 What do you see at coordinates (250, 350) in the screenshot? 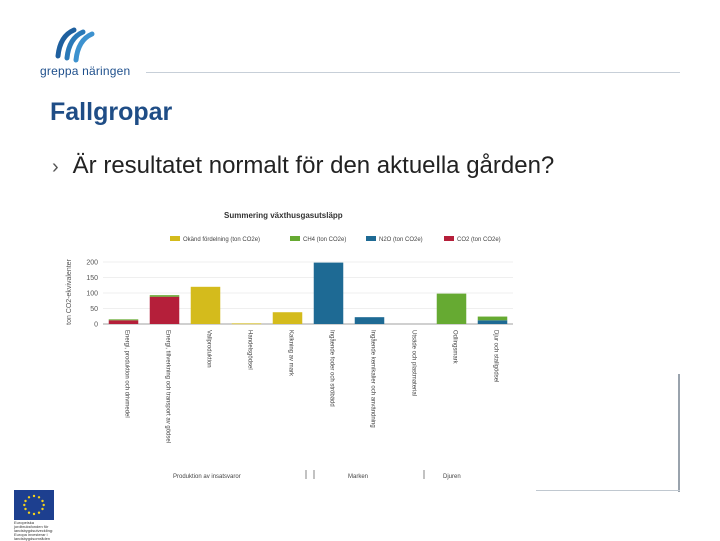
I see `x-tick-label: Handelsgödsel` at bounding box center [250, 350].